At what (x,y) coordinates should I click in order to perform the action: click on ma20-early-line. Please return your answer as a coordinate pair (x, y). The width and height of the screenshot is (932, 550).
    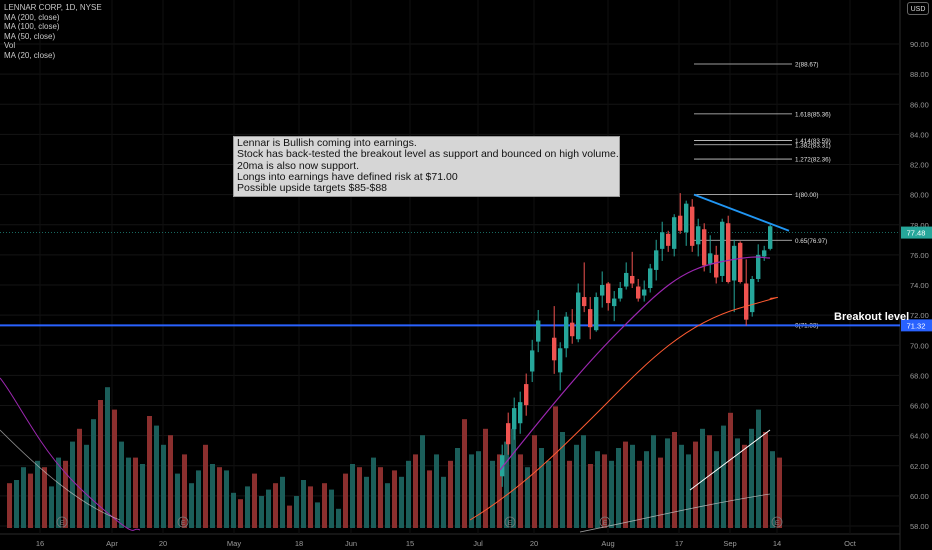
    Looking at the image, I should click on (70, 454).